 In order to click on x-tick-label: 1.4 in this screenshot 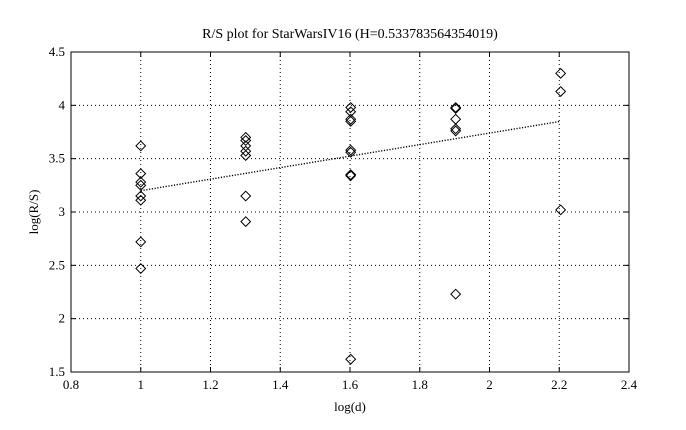, I will do `click(280, 384)`.